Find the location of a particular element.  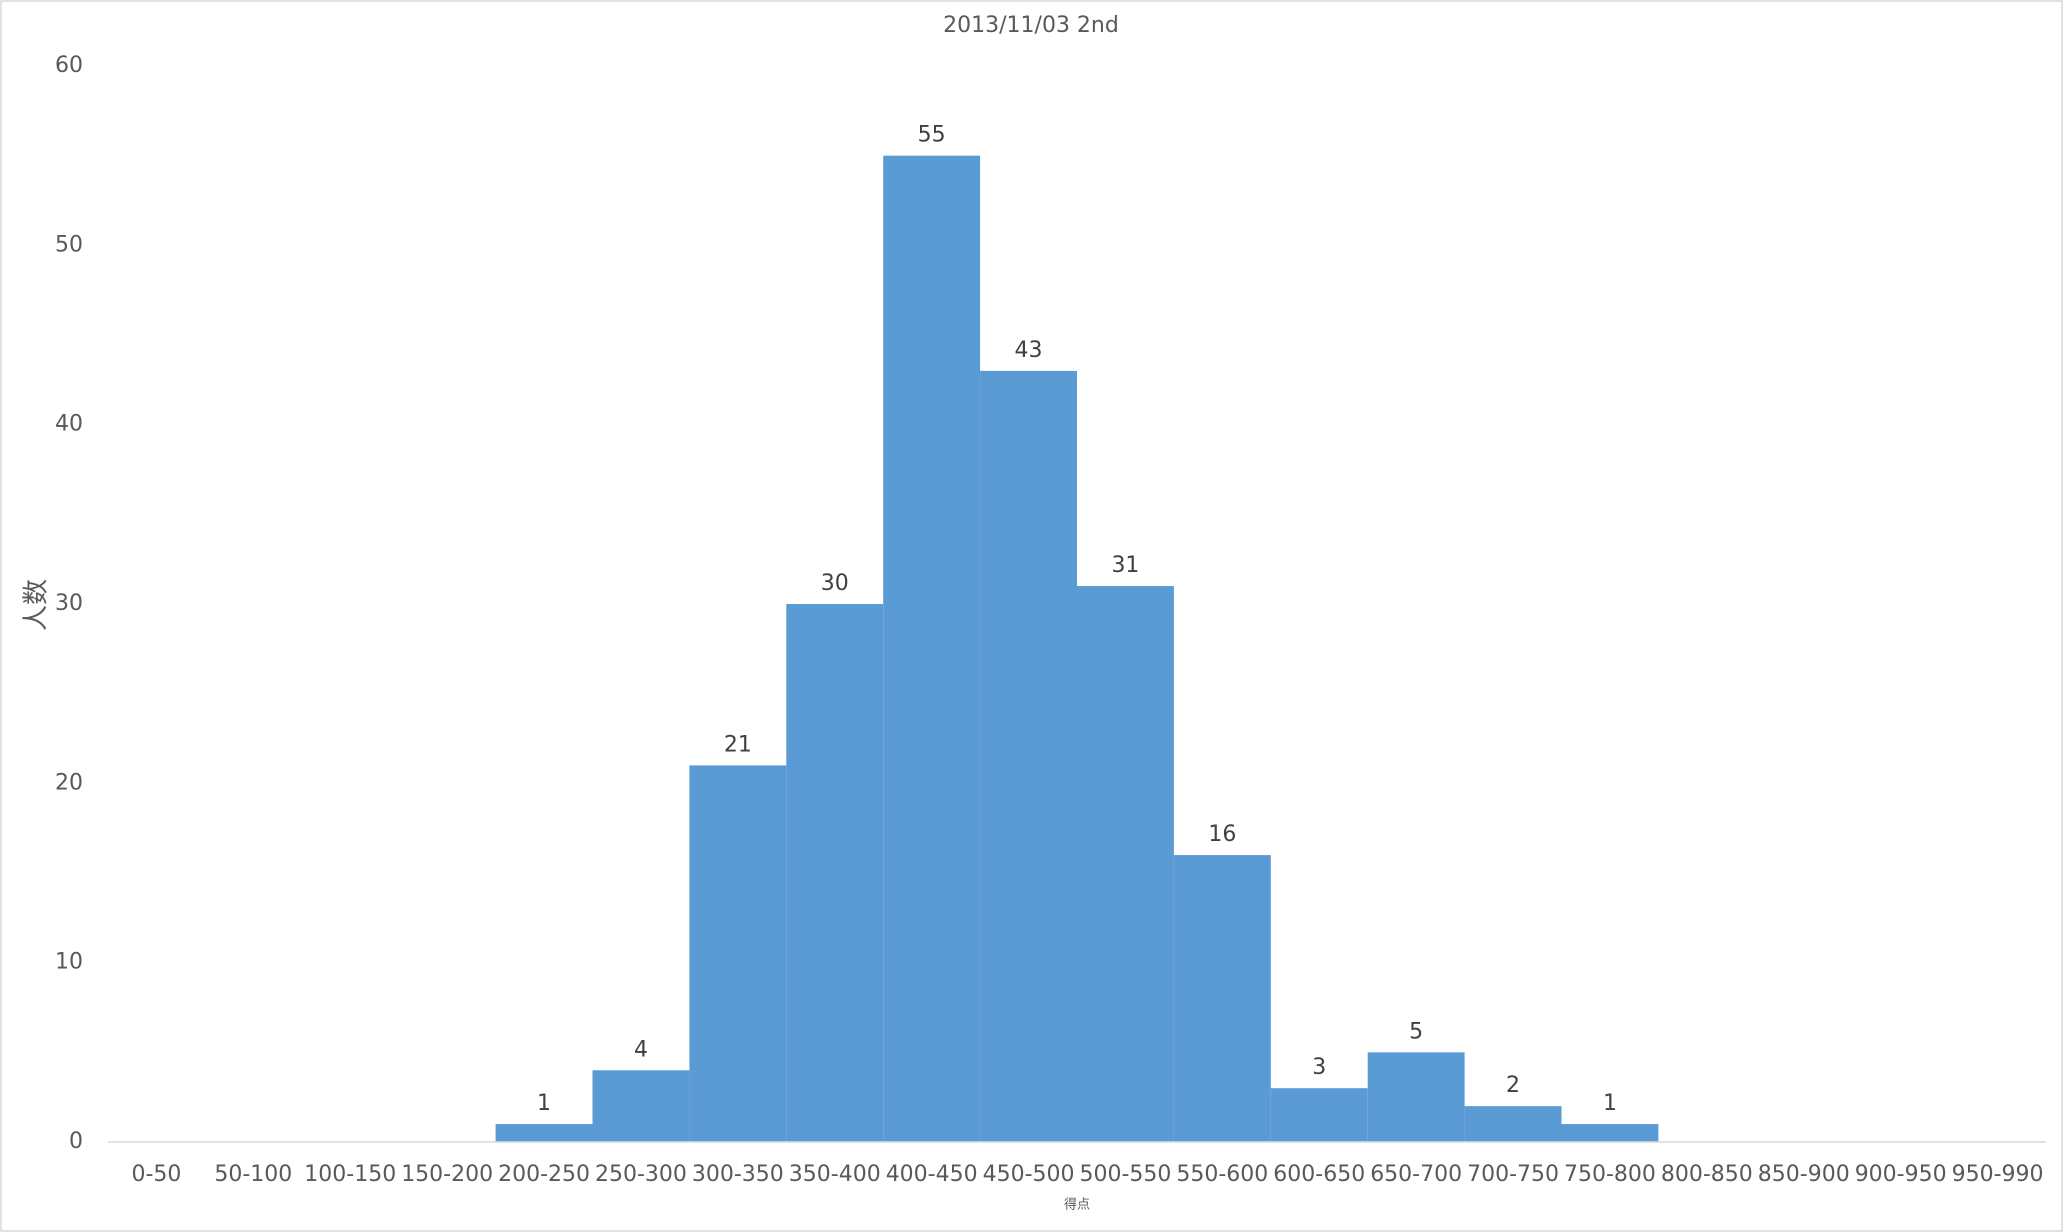

x-tick-label: 850-900 is located at coordinates (1804, 1174).